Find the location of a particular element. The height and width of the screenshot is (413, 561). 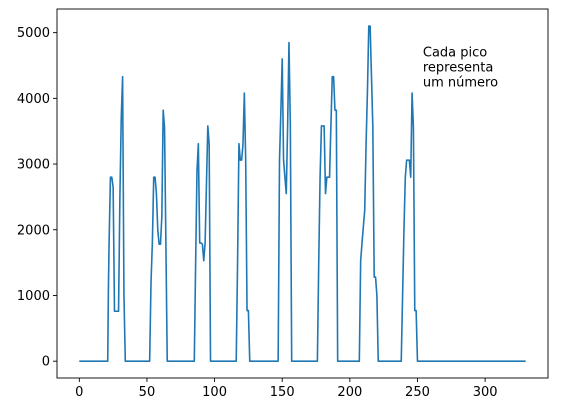

y-tick-label: 2000 is located at coordinates (33, 230).